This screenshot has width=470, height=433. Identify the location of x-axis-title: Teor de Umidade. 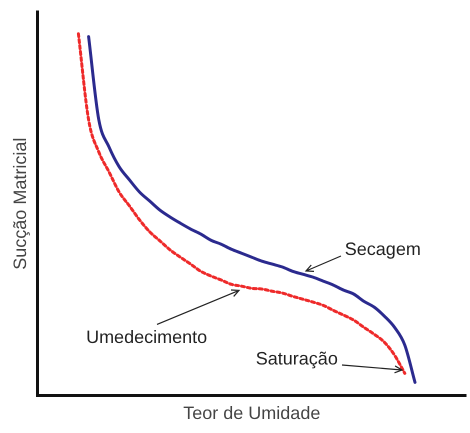
(251, 413).